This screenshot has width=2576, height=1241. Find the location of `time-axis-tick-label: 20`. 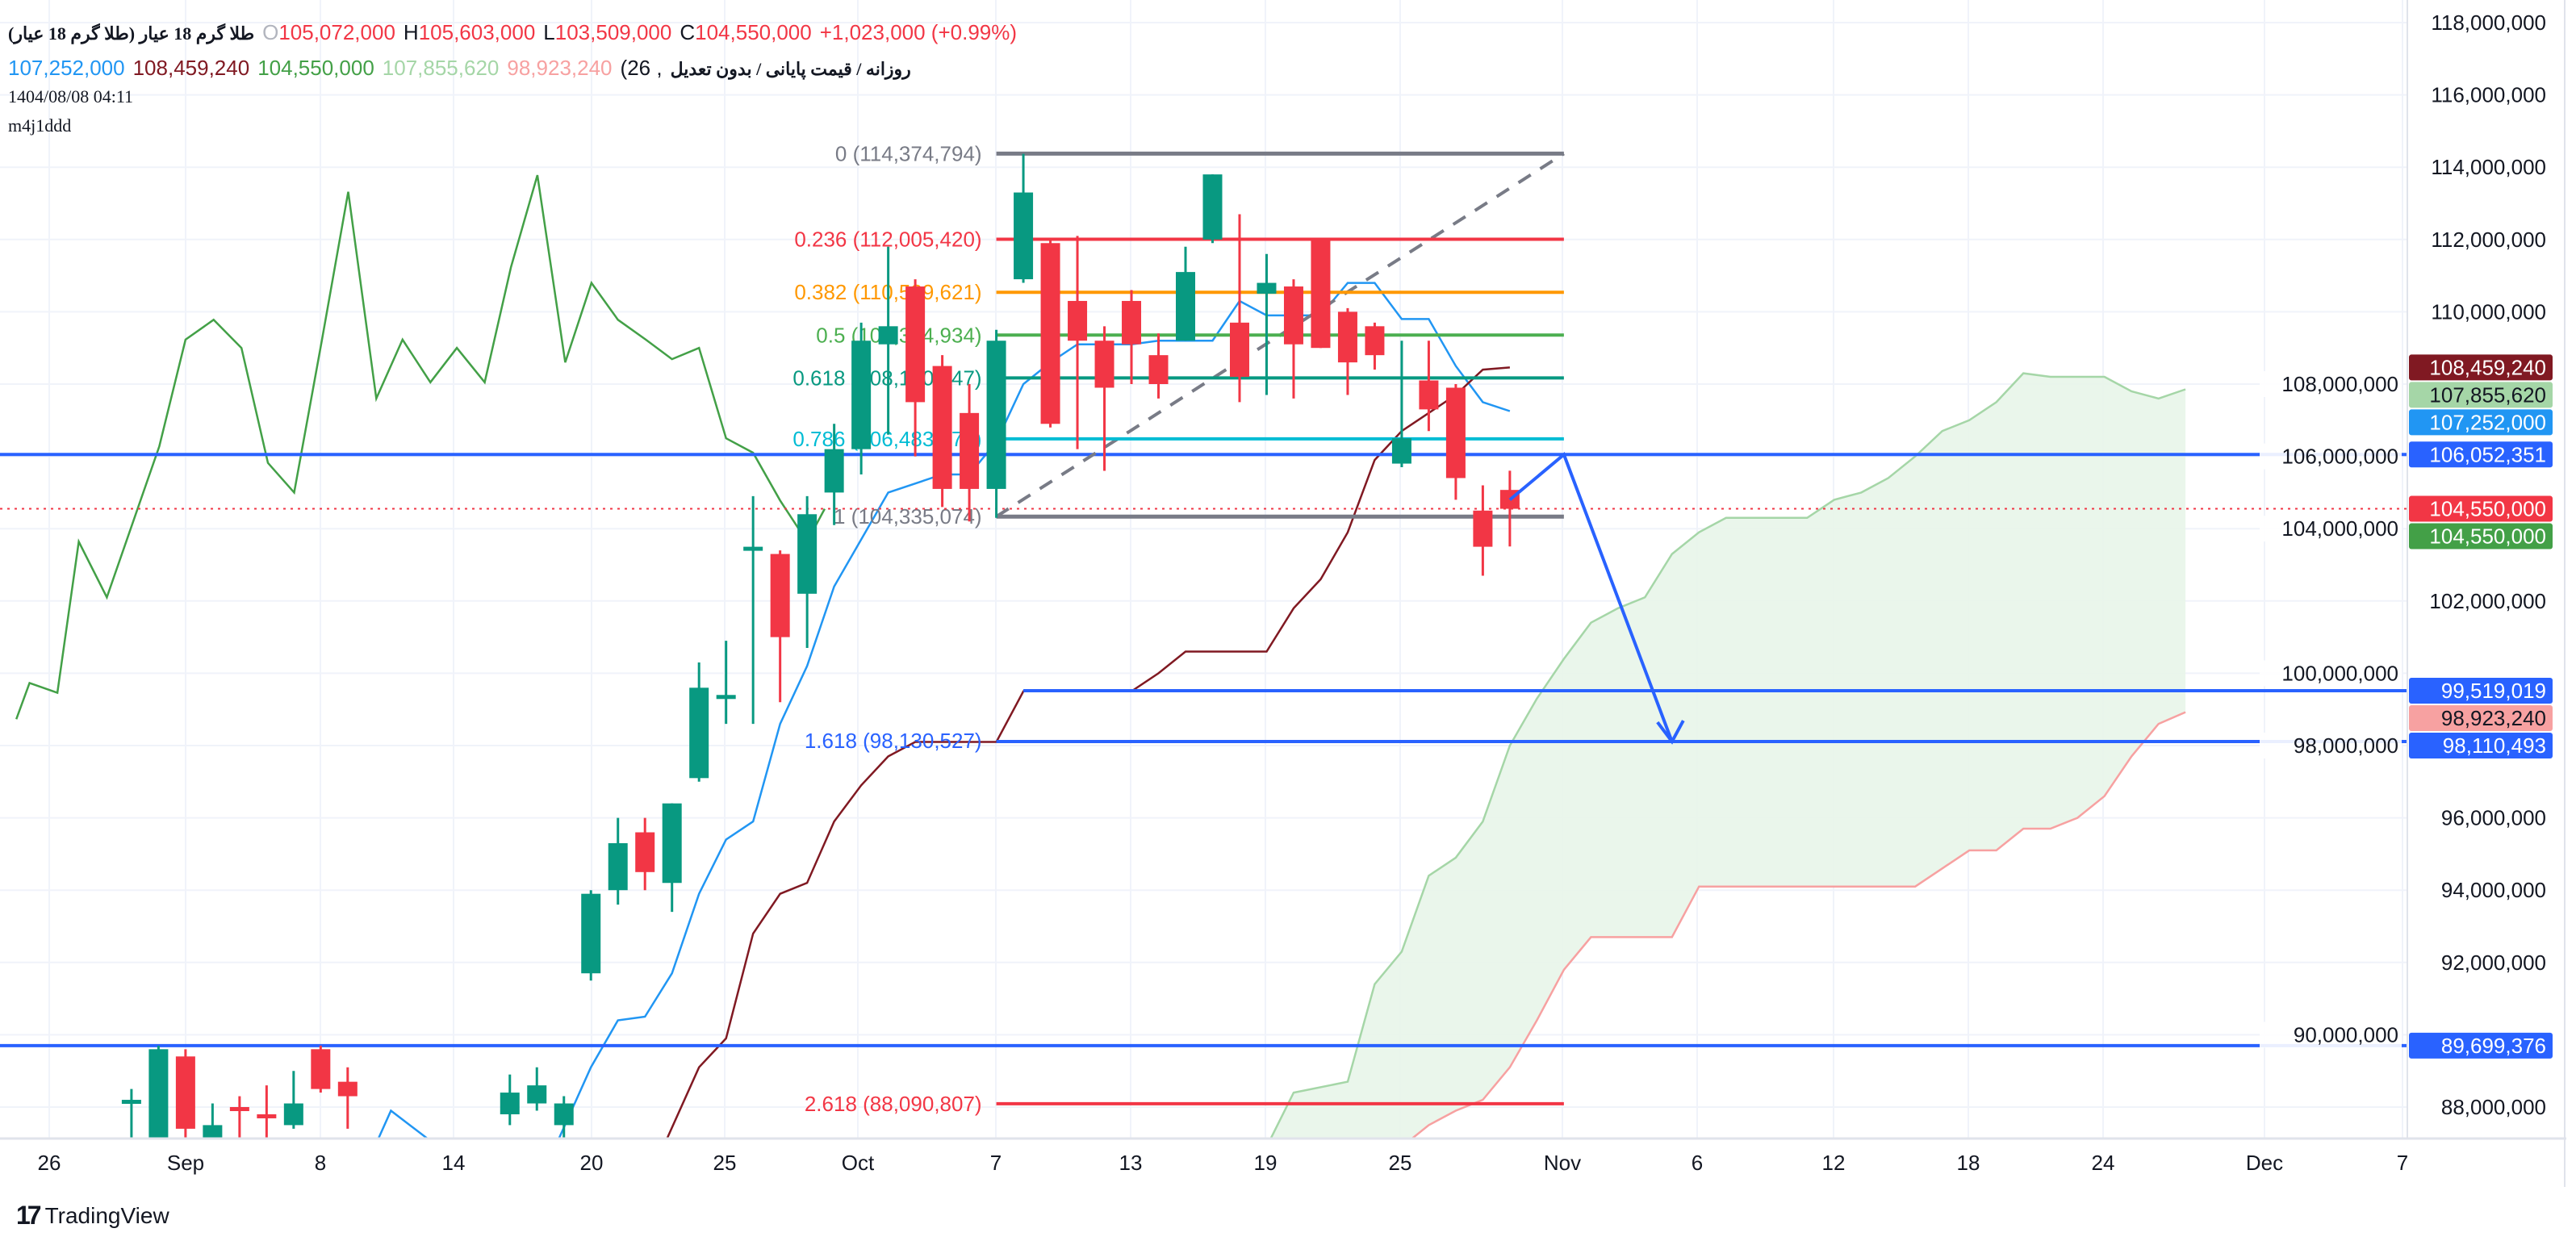

time-axis-tick-label: 20 is located at coordinates (592, 1163).